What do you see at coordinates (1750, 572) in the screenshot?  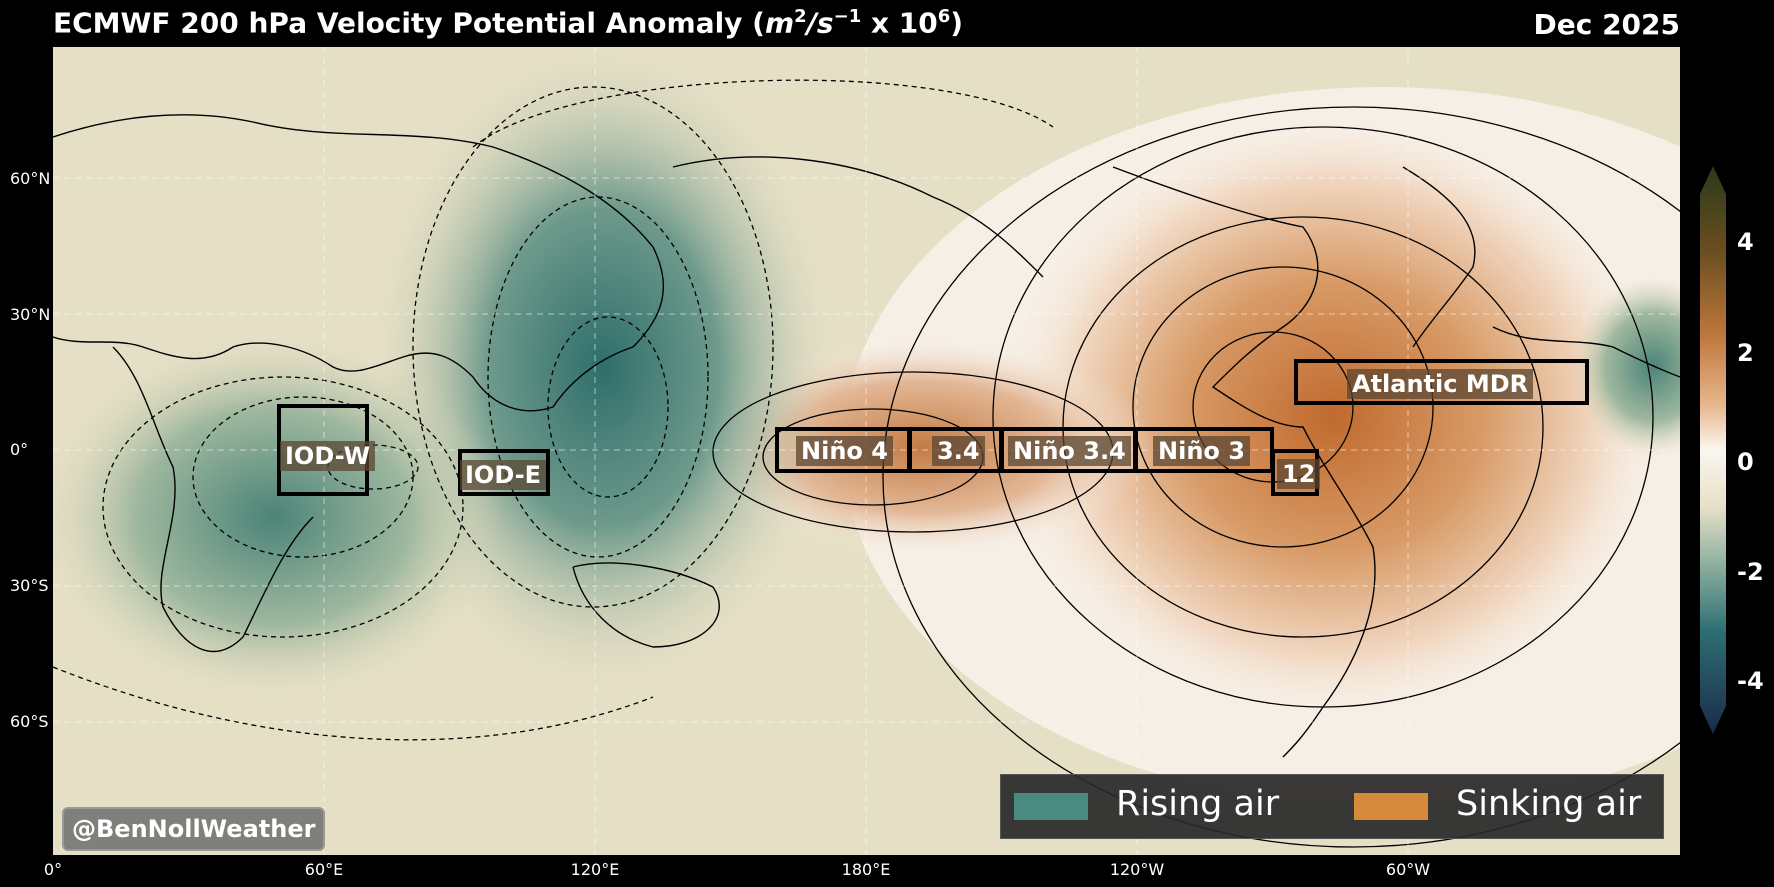 I see `colorbar-tick-neg2: -2` at bounding box center [1750, 572].